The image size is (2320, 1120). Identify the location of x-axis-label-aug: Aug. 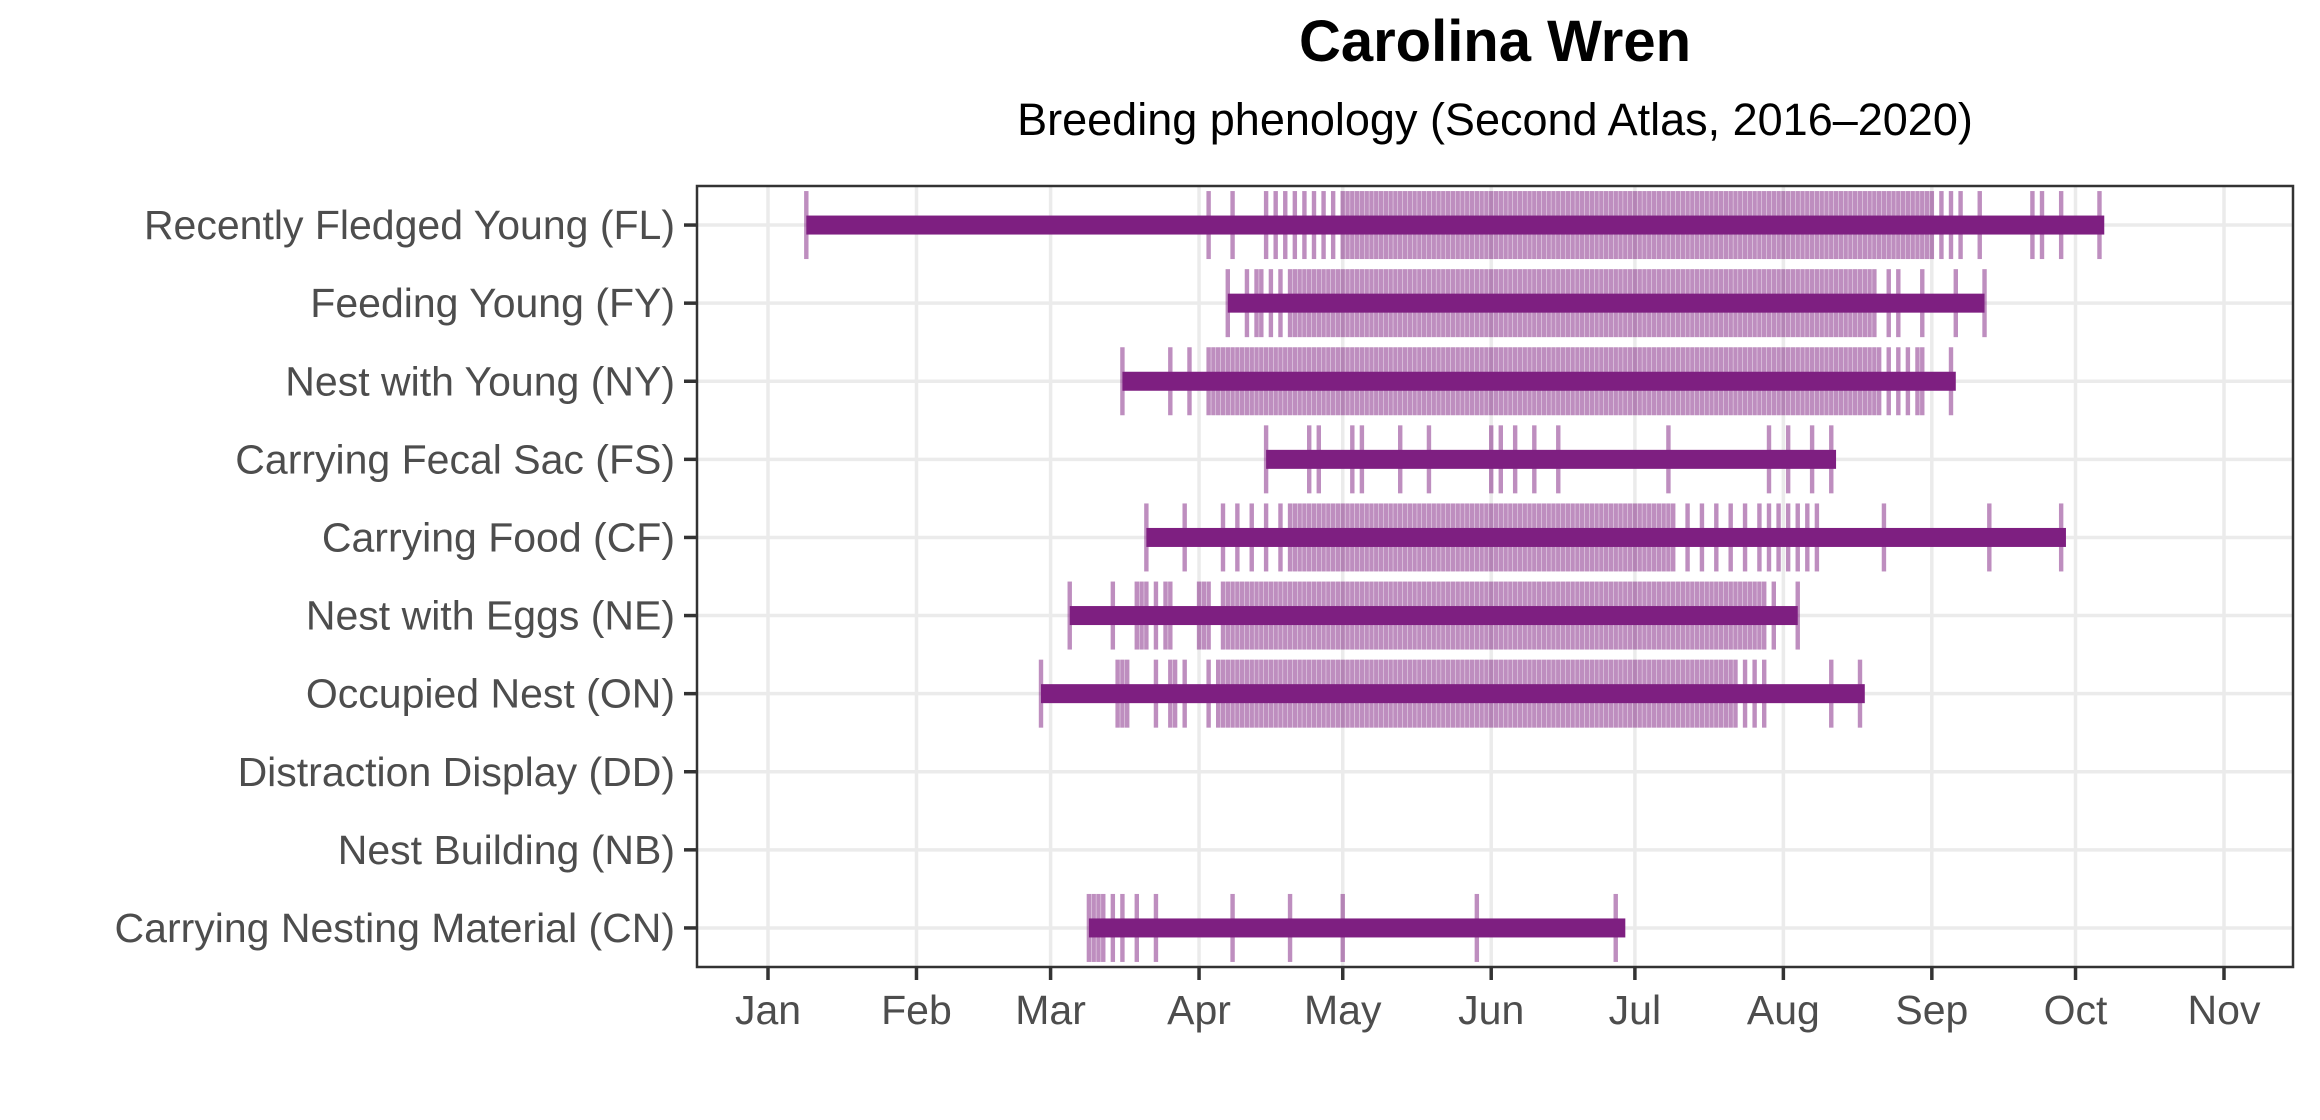
(1783, 1010).